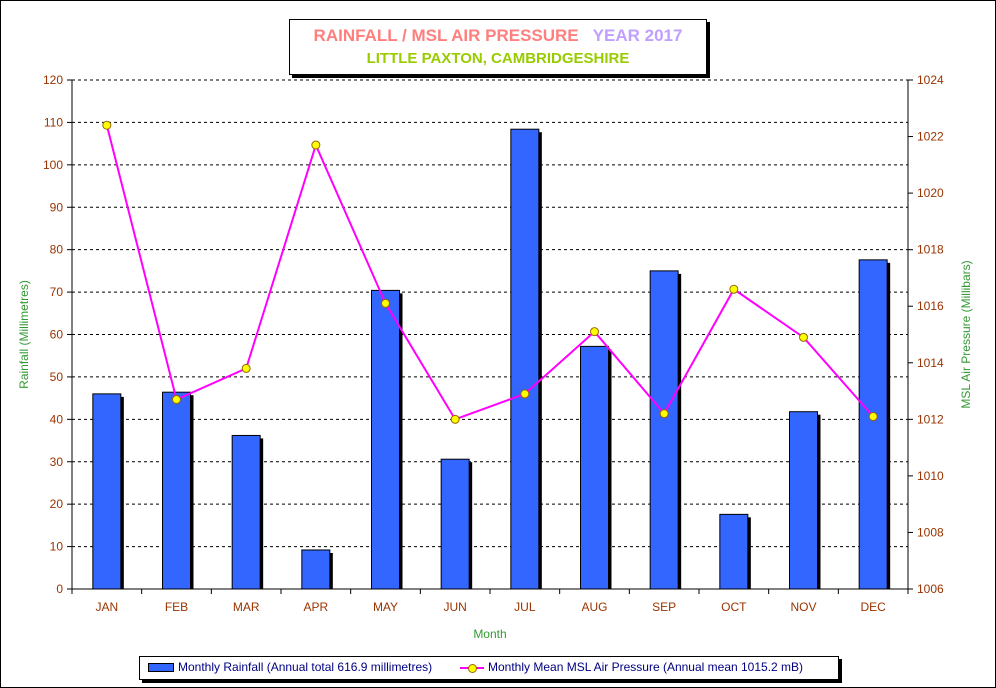 The height and width of the screenshot is (688, 996). Describe the element at coordinates (489, 634) in the screenshot. I see `x-axis-title: Month` at that location.